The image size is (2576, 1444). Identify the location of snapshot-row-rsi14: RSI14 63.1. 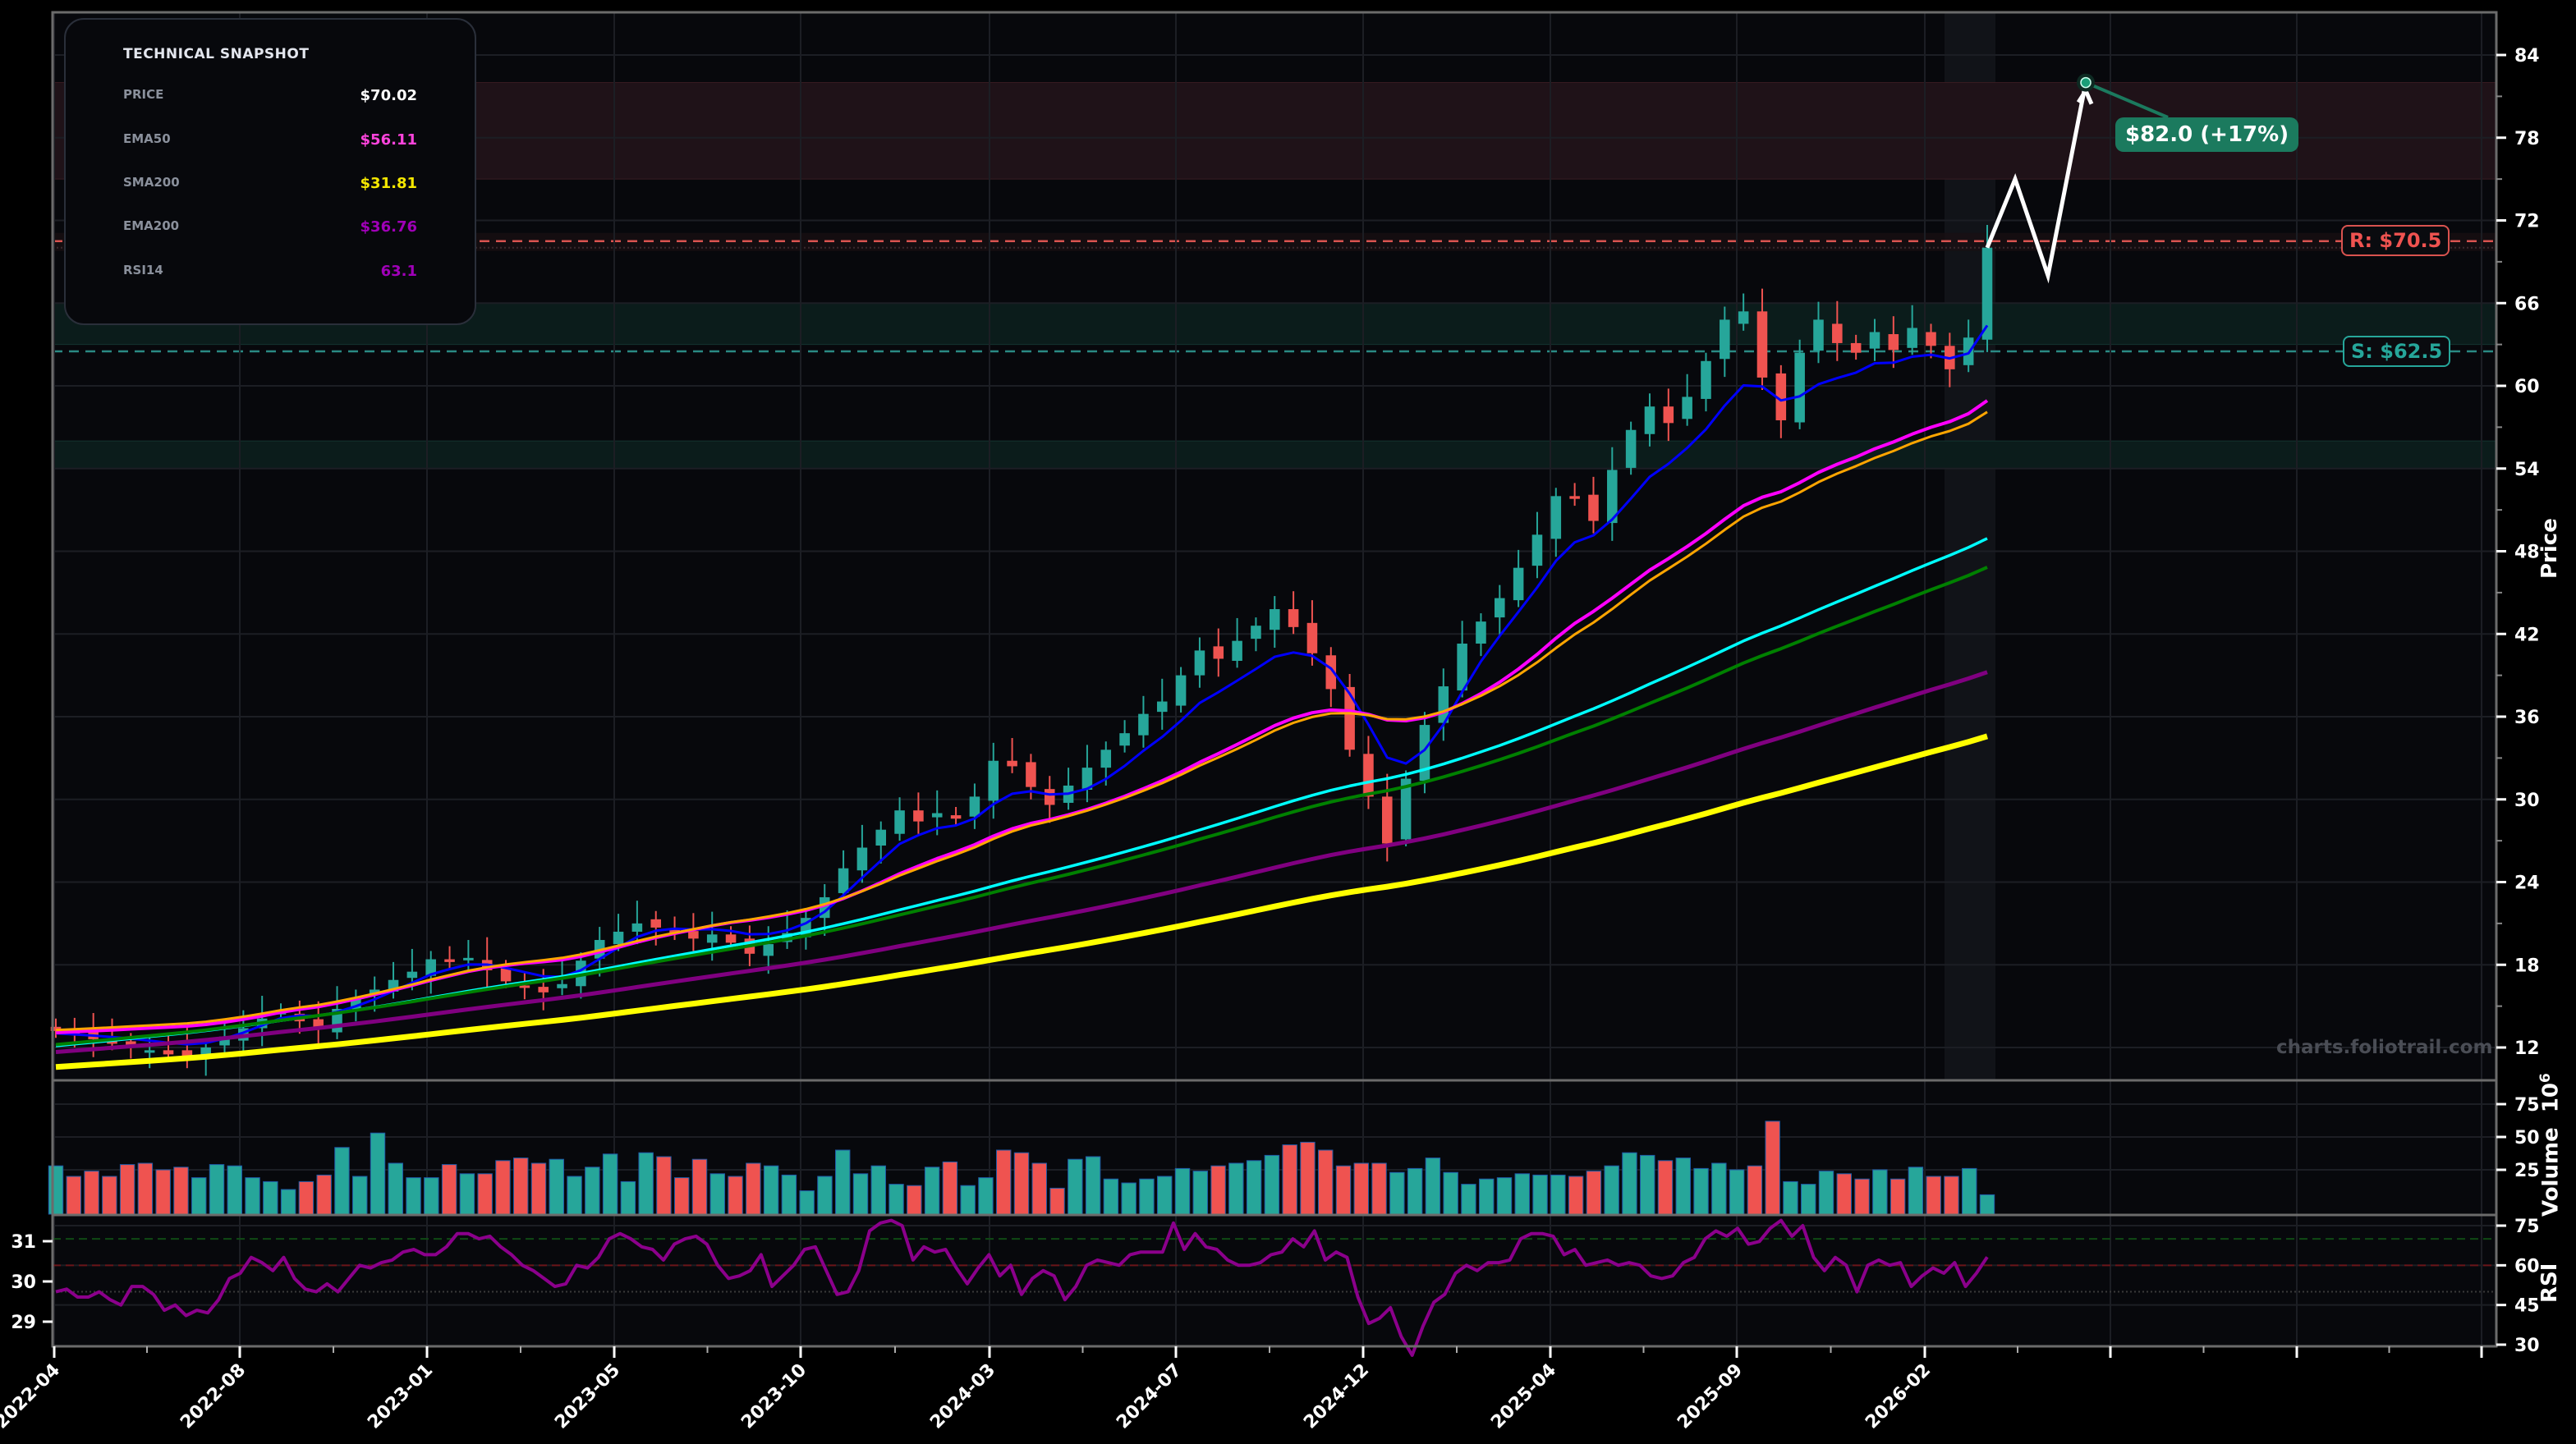
(270, 272).